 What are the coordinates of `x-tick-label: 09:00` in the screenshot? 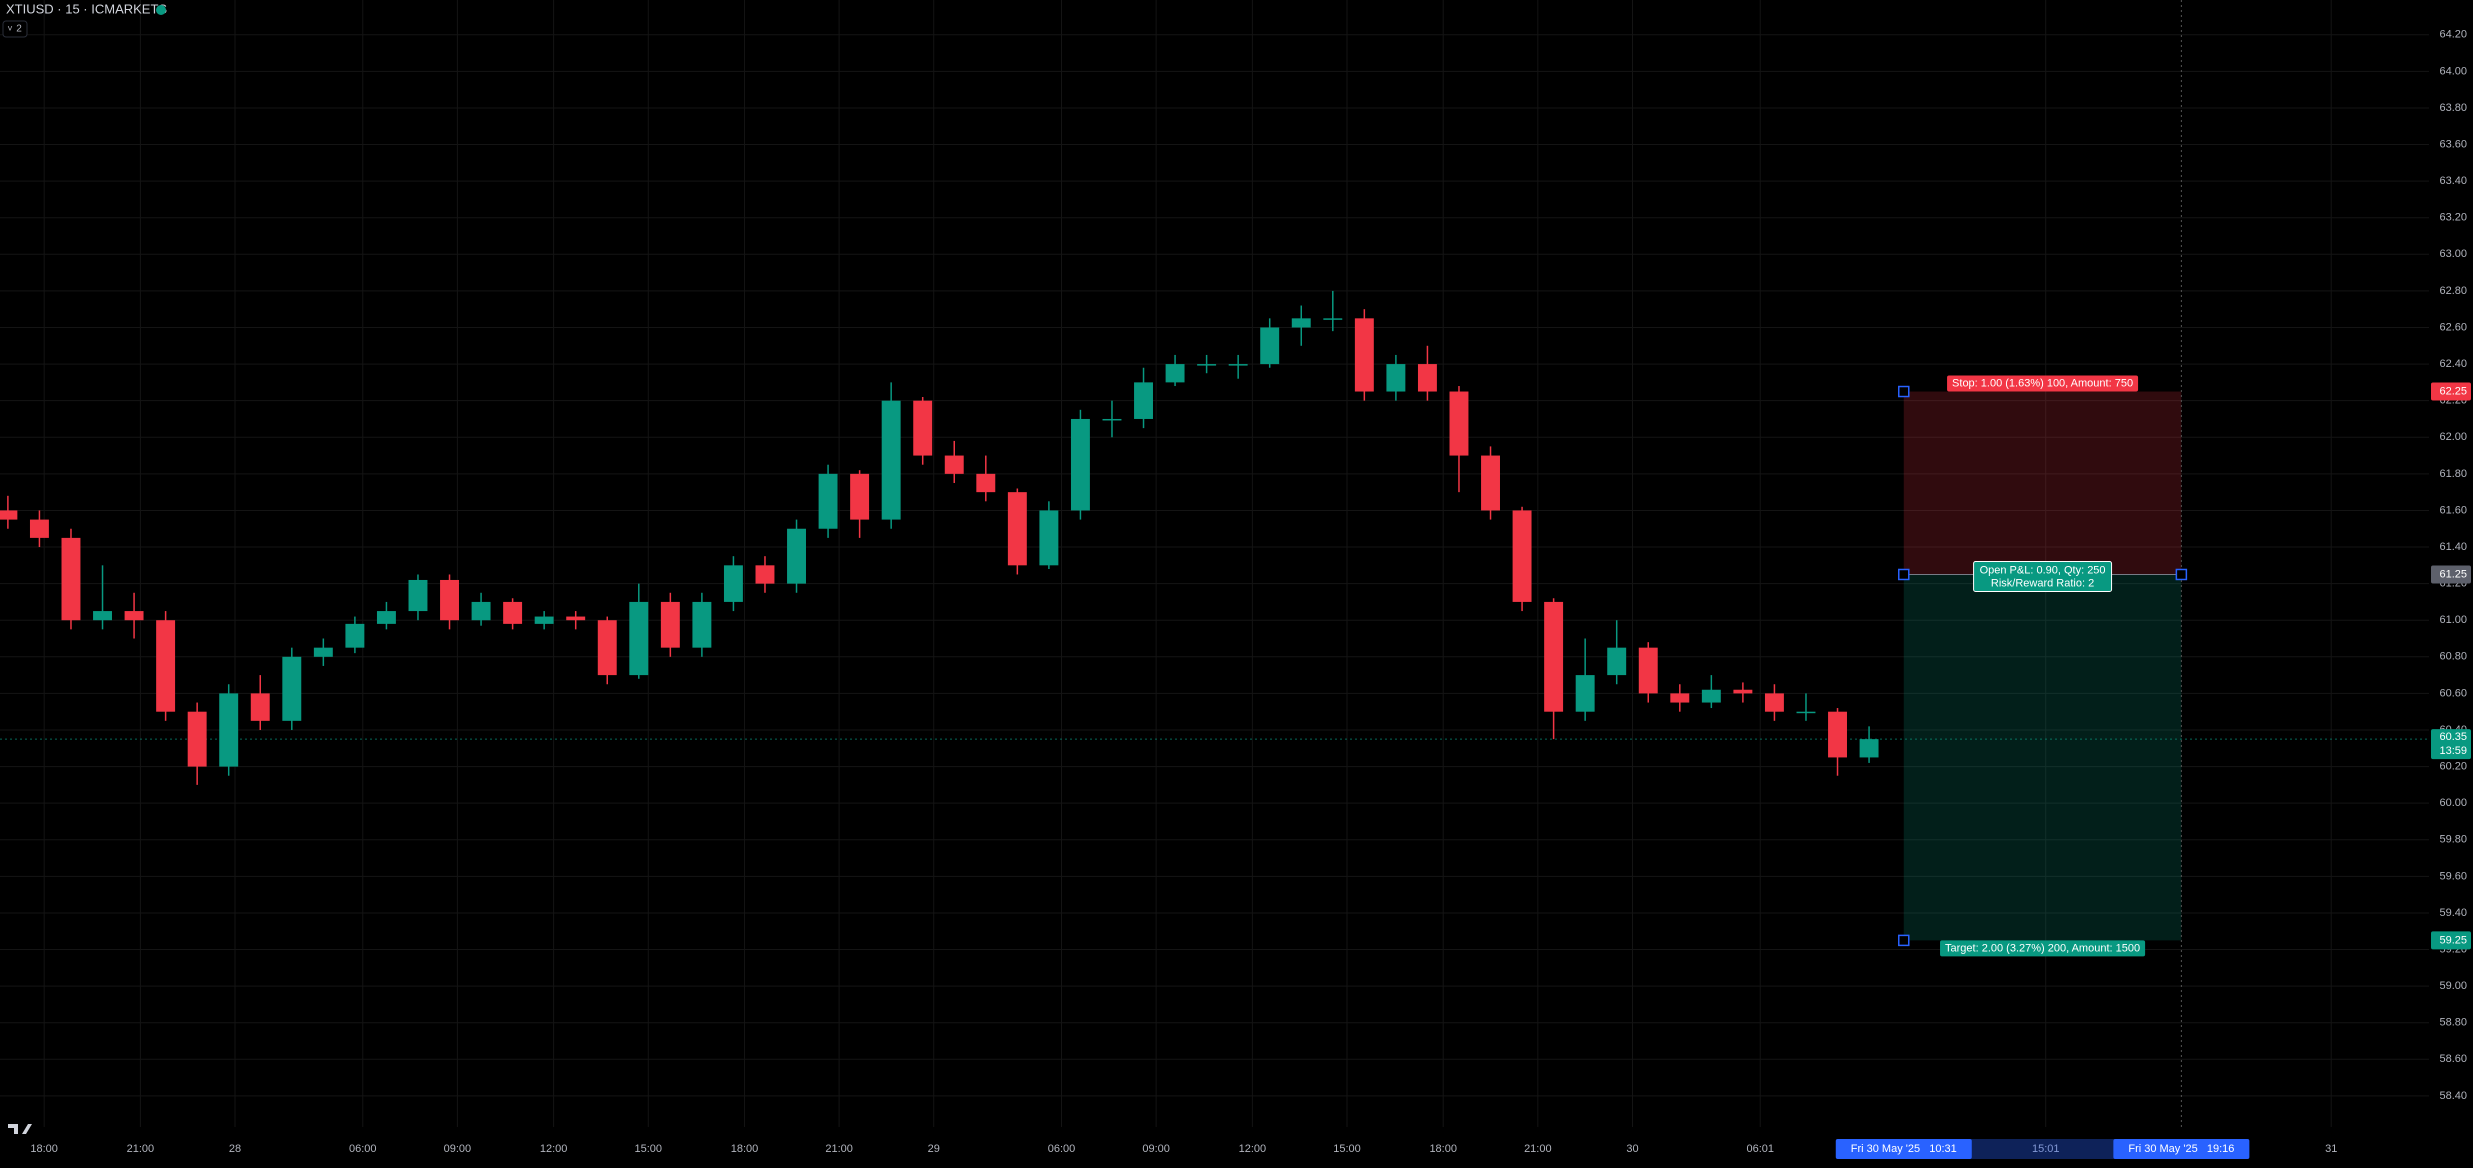 It's located at (1156, 1149).